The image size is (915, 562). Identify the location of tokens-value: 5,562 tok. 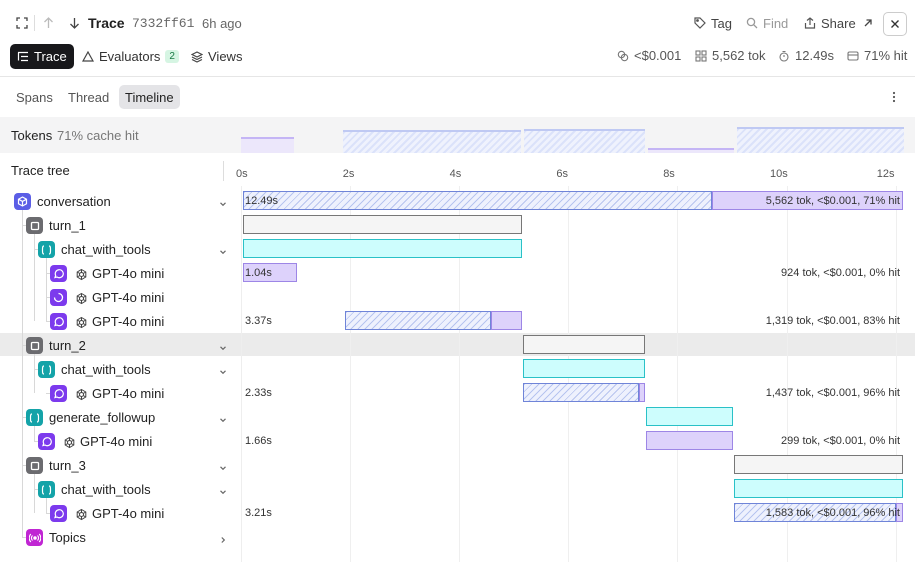
(739, 55).